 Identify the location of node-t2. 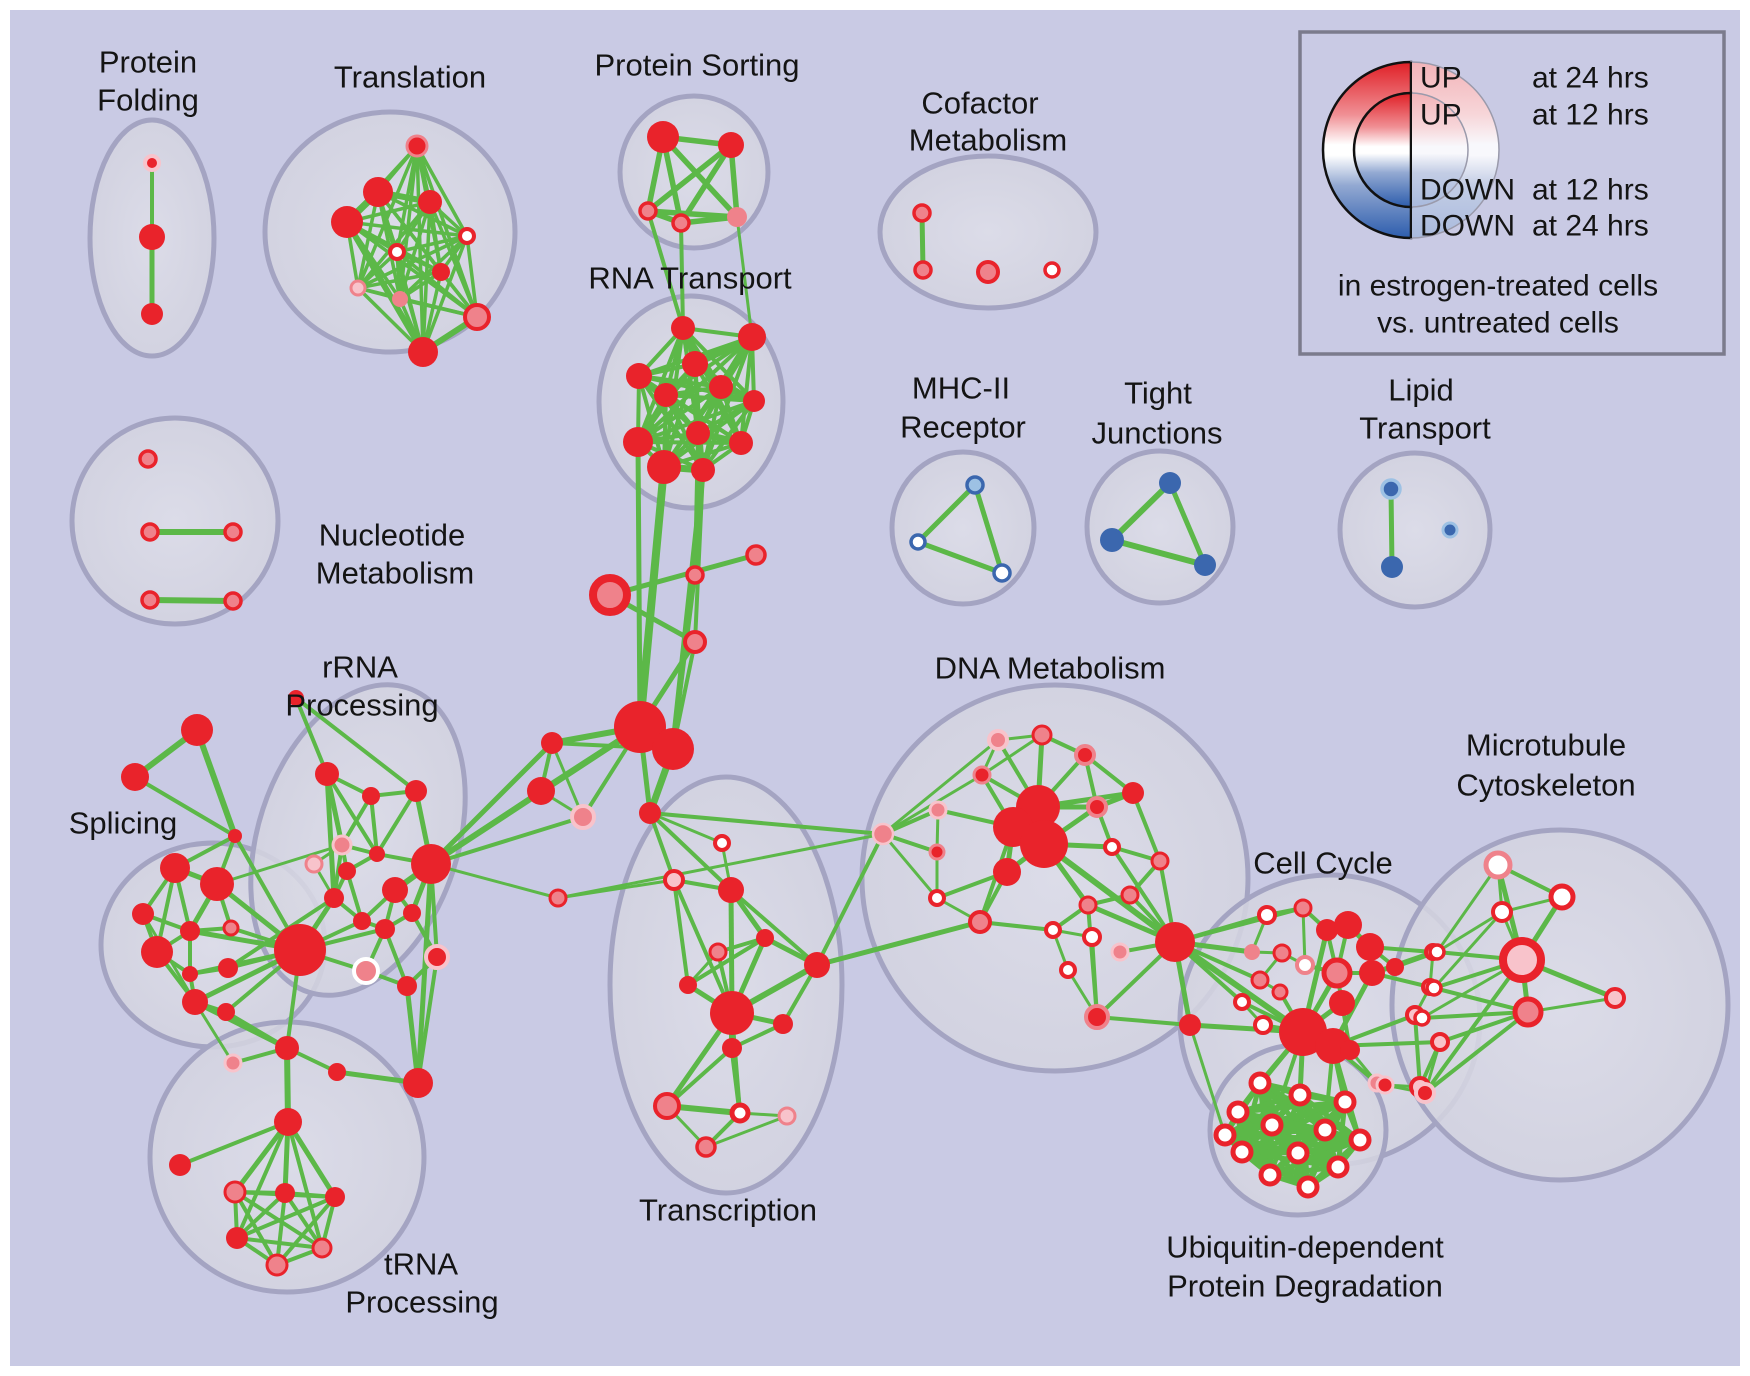
(378, 192).